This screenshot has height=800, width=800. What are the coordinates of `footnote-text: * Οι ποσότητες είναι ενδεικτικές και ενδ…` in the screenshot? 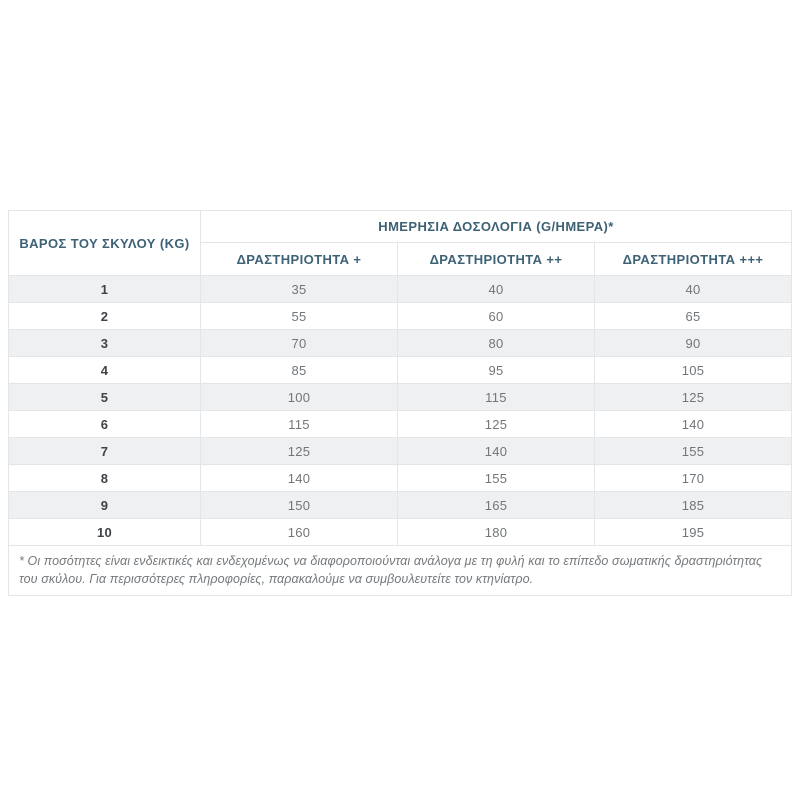 It's located at (400, 570).